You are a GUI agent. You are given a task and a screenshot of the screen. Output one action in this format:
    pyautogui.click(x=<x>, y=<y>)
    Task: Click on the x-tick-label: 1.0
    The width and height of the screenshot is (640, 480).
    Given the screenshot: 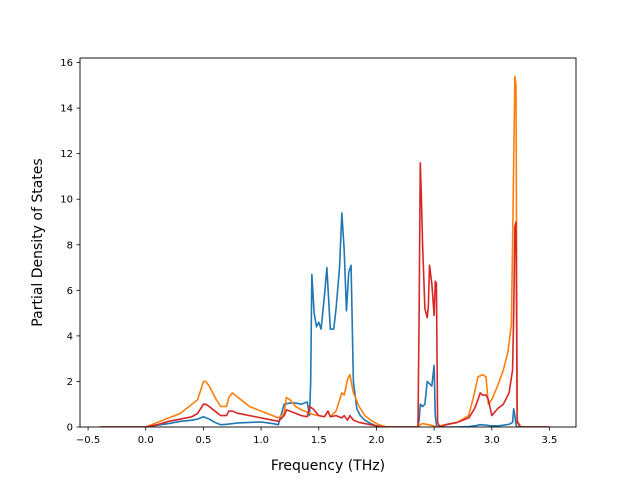 What is the action you would take?
    pyautogui.click(x=261, y=440)
    